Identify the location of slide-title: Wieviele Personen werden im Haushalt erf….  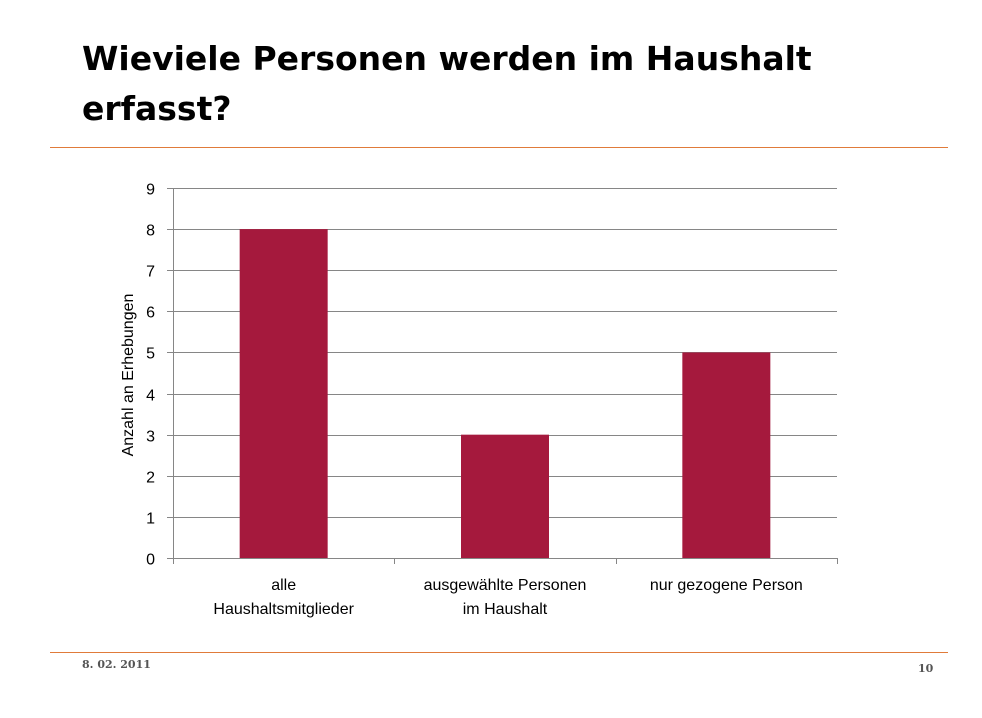
(447, 83).